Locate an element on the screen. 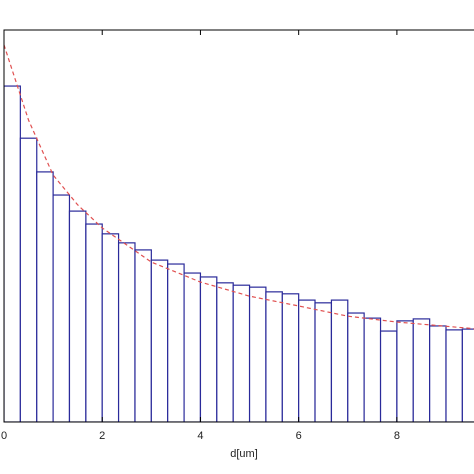 The width and height of the screenshot is (474, 474). x-tick-label: 0 is located at coordinates (4, 436).